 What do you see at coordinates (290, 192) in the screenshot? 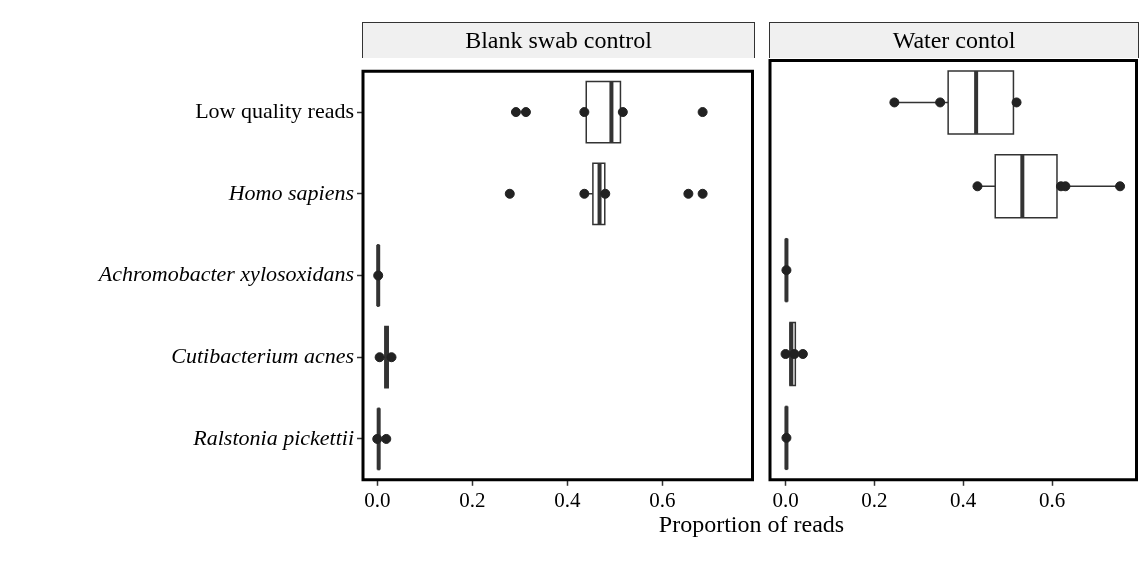
I see `y-tick-label: Homo sapiens` at bounding box center [290, 192].